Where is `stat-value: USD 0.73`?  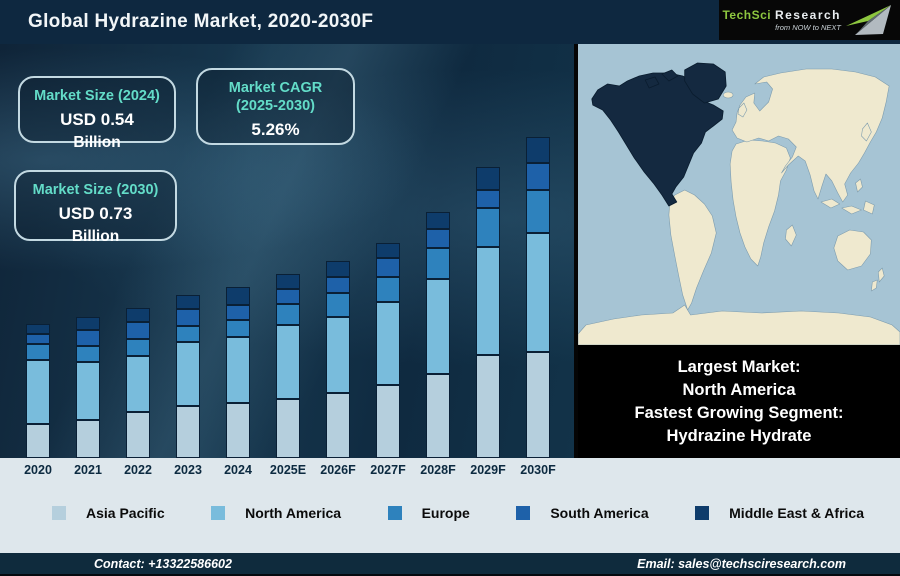
stat-value: USD 0.73 is located at coordinates (95, 214).